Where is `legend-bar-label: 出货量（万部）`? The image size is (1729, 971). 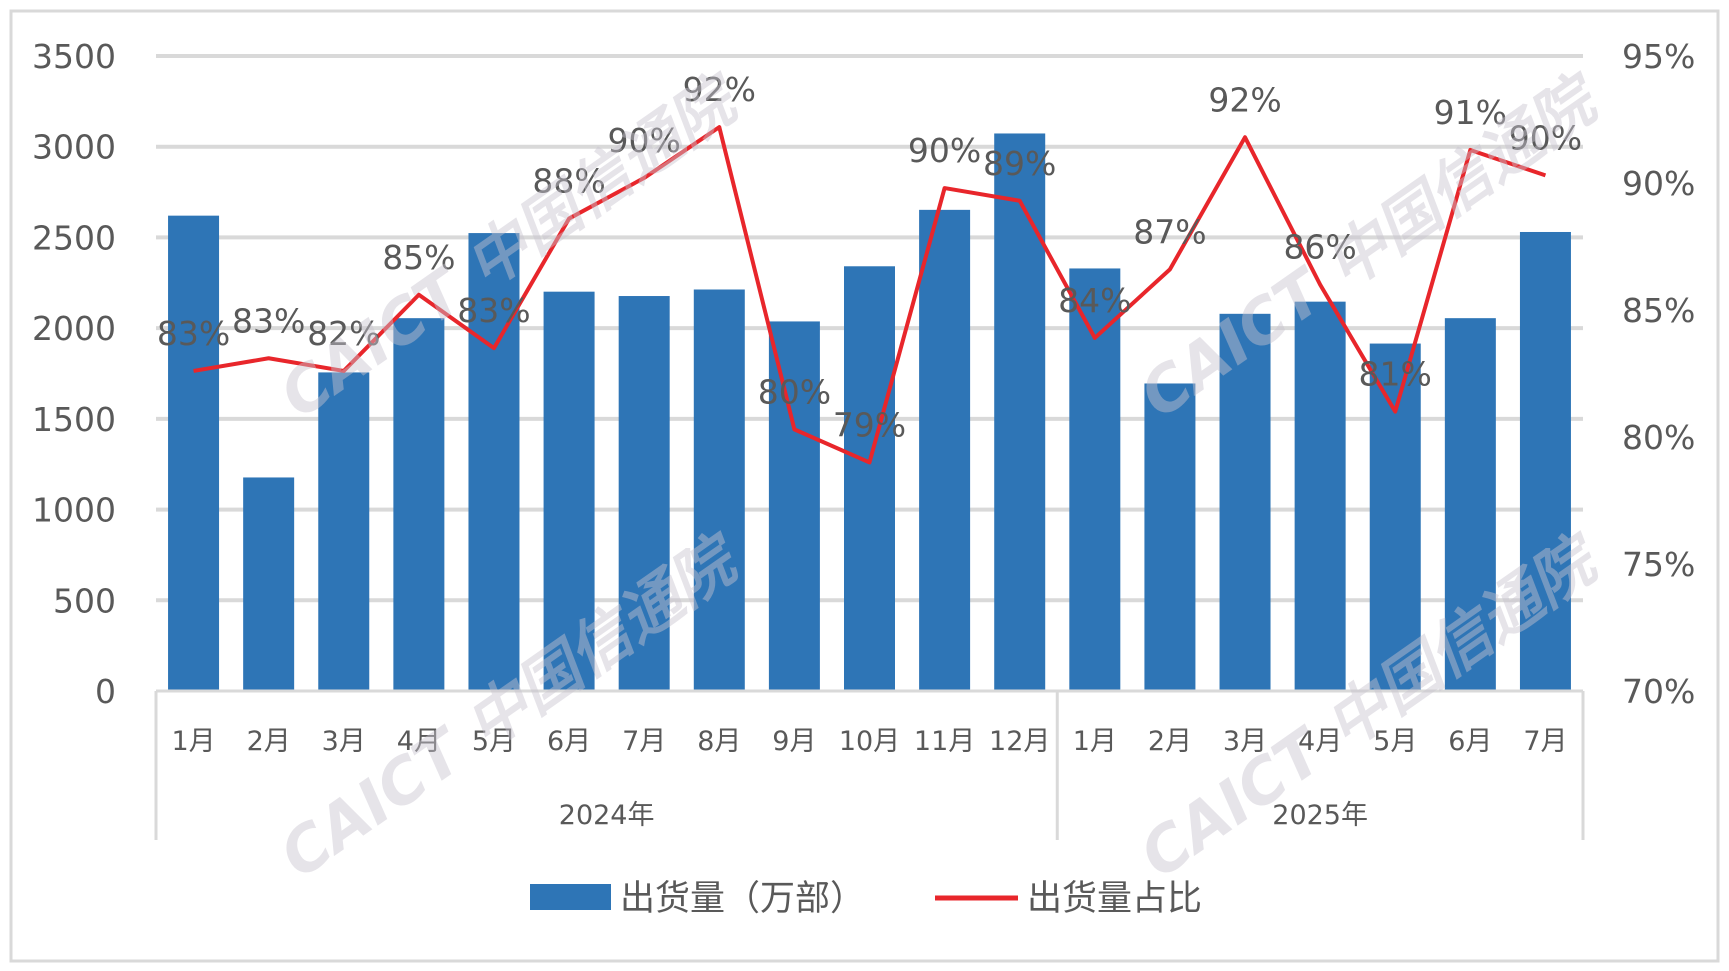
legend-bar-label: 出货量（万部） is located at coordinates (742, 899).